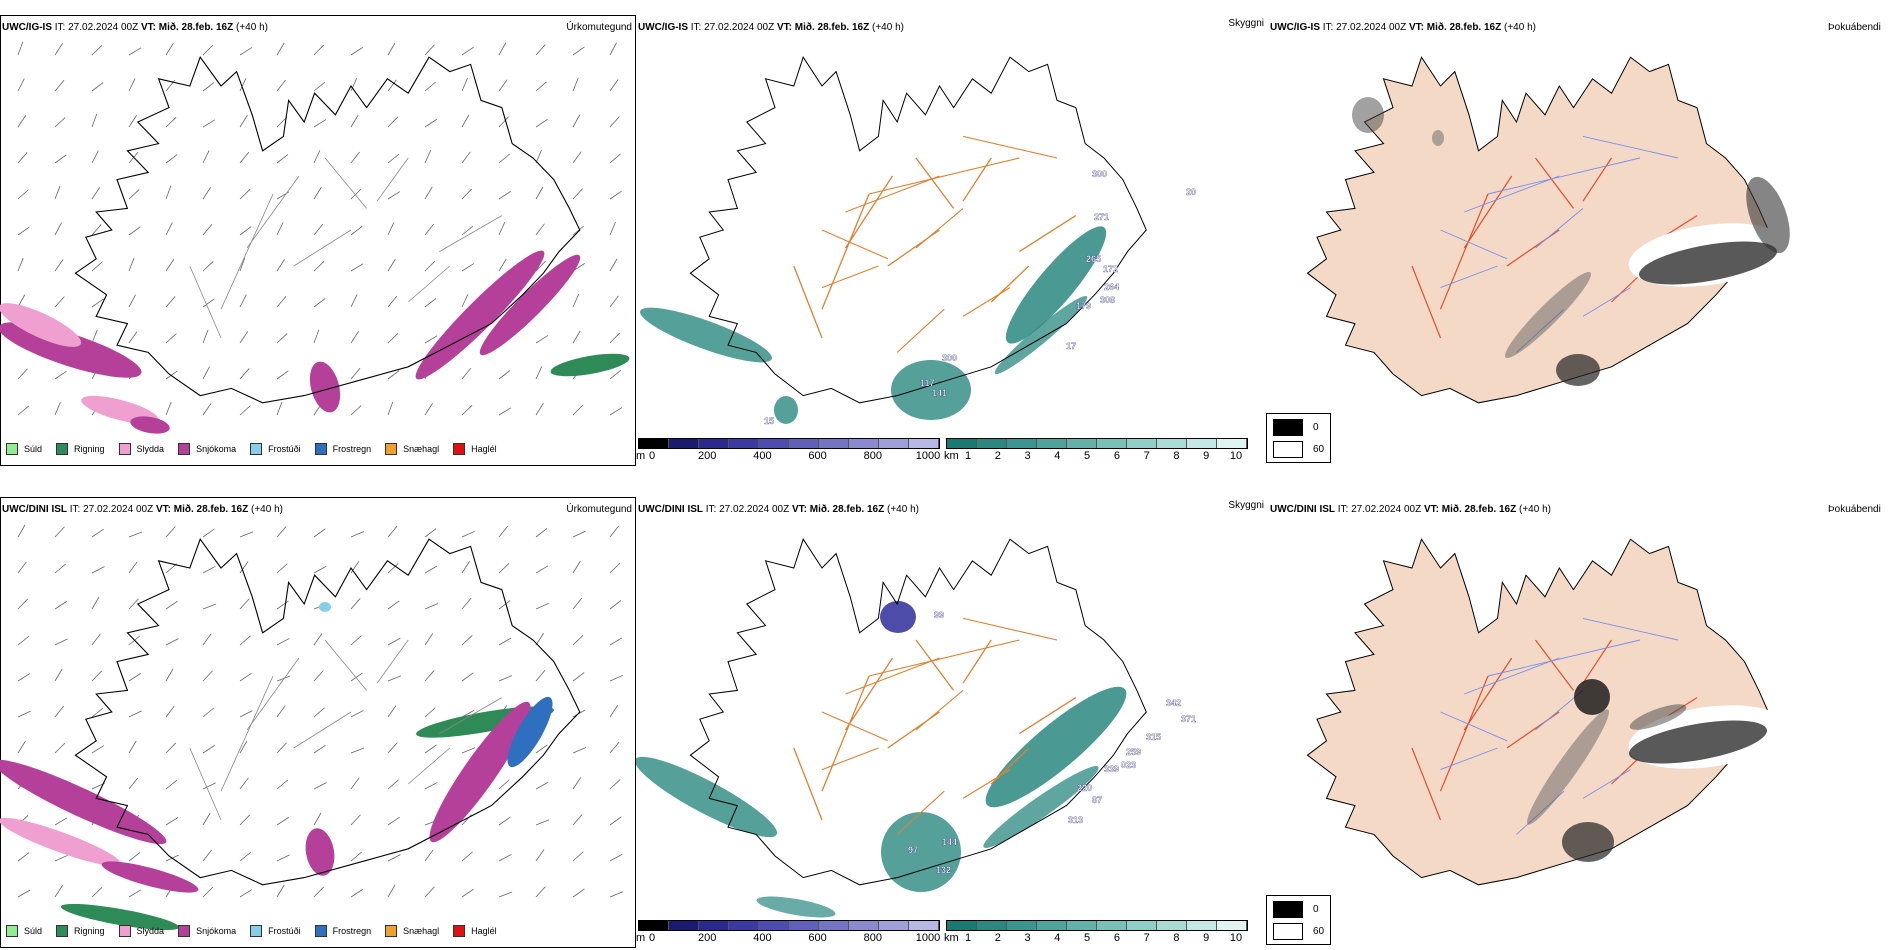 This screenshot has height=950, width=1900. What do you see at coordinates (412, 449) in the screenshot?
I see `precip-legend-item: Snæhagl` at bounding box center [412, 449].